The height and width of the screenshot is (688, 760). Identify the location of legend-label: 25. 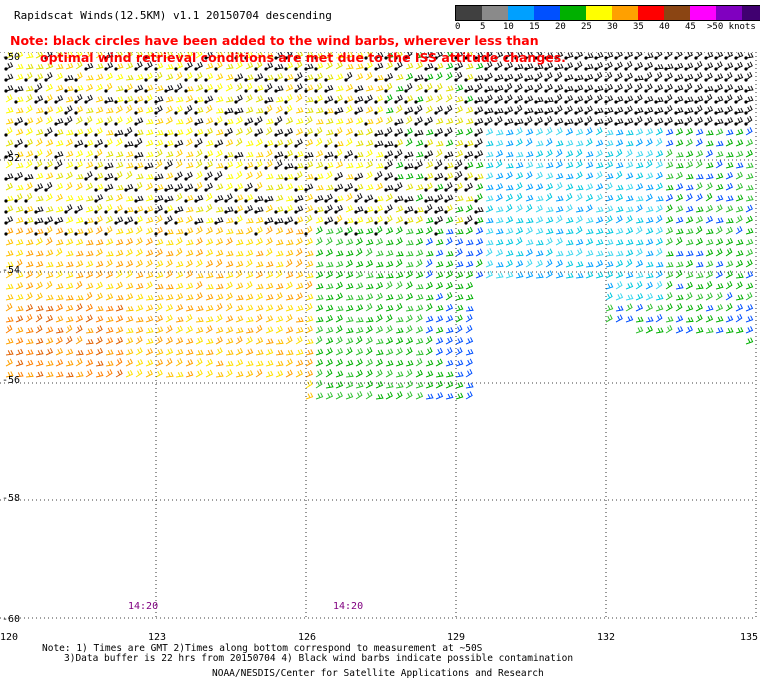
(586, 27).